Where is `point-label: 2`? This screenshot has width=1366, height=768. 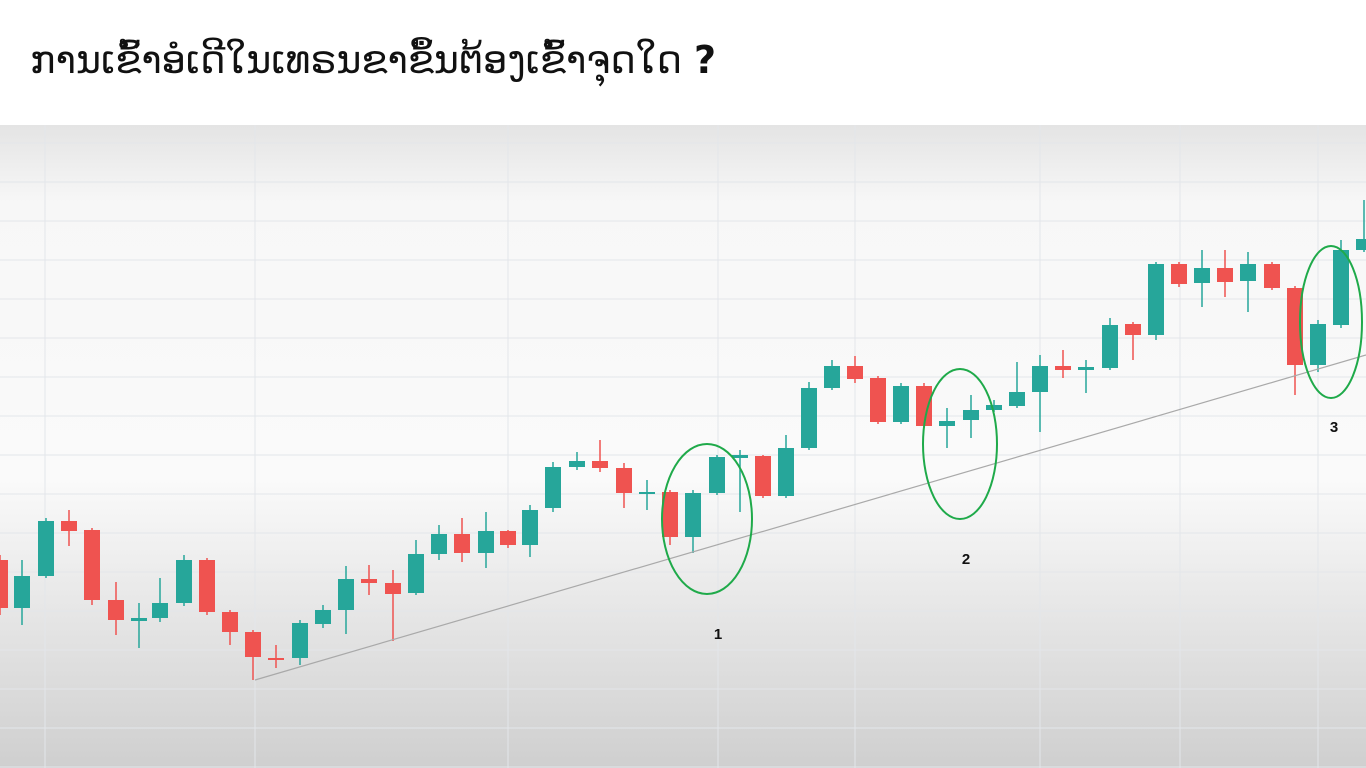
point-label: 2 is located at coordinates (966, 559).